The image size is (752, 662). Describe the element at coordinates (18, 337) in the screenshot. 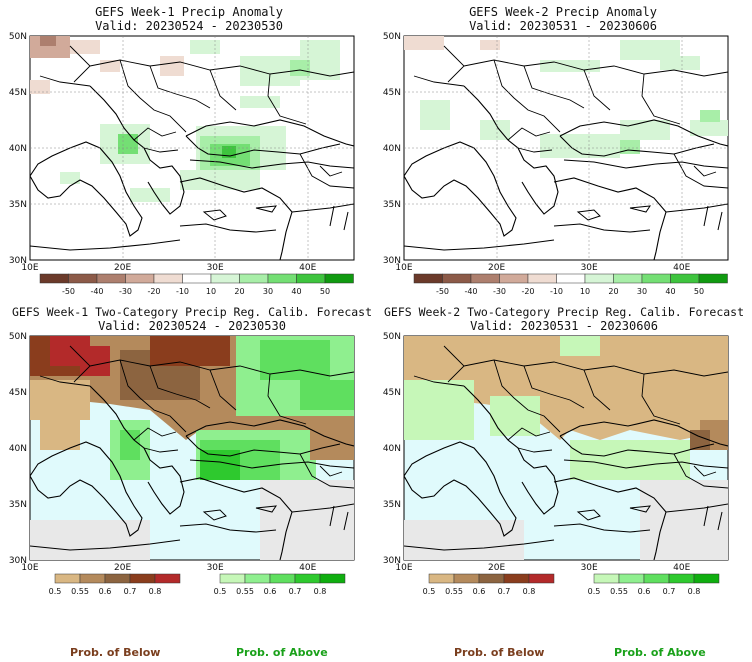

I see `lat-label: 50N` at that location.